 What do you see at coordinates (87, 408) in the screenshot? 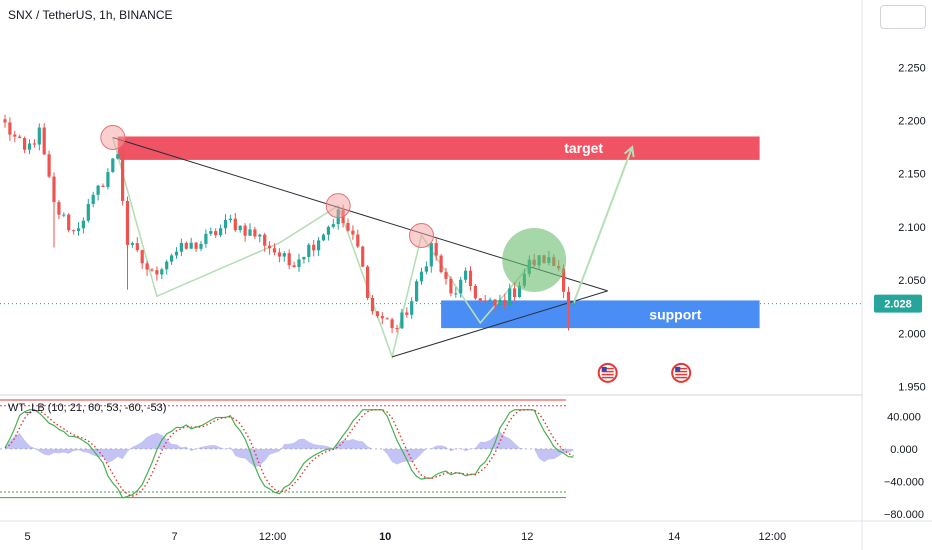
I see `indicator-title: WT_LB (10, 21, 60, 53, -60, -53)` at bounding box center [87, 408].